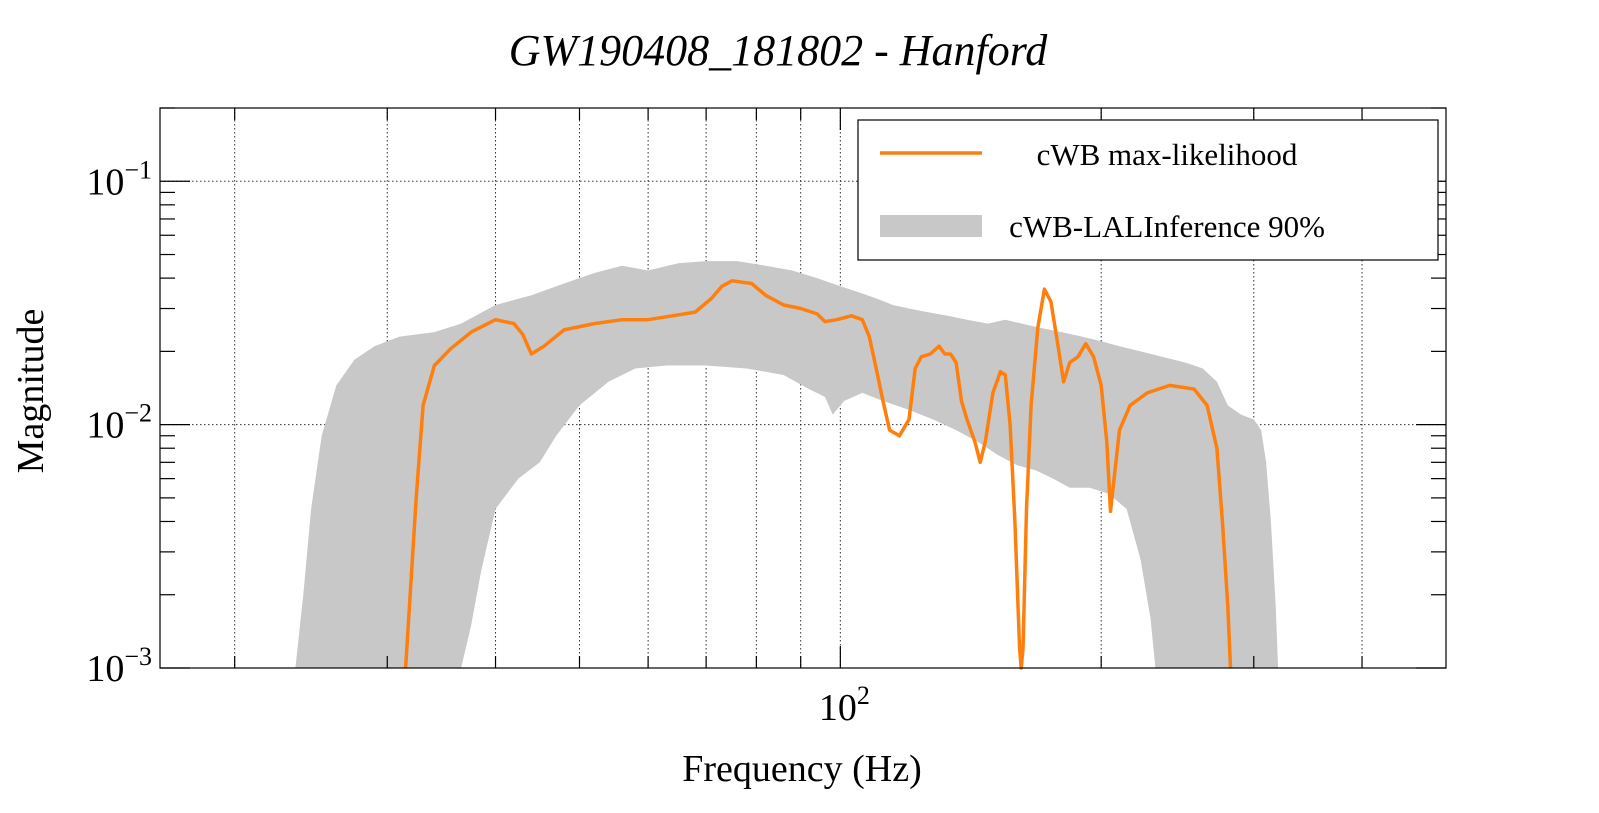 This screenshot has width=1599, height=813. What do you see at coordinates (1167, 226) in the screenshot?
I see `legend-label-band: cWB-LALInference 90%` at bounding box center [1167, 226].